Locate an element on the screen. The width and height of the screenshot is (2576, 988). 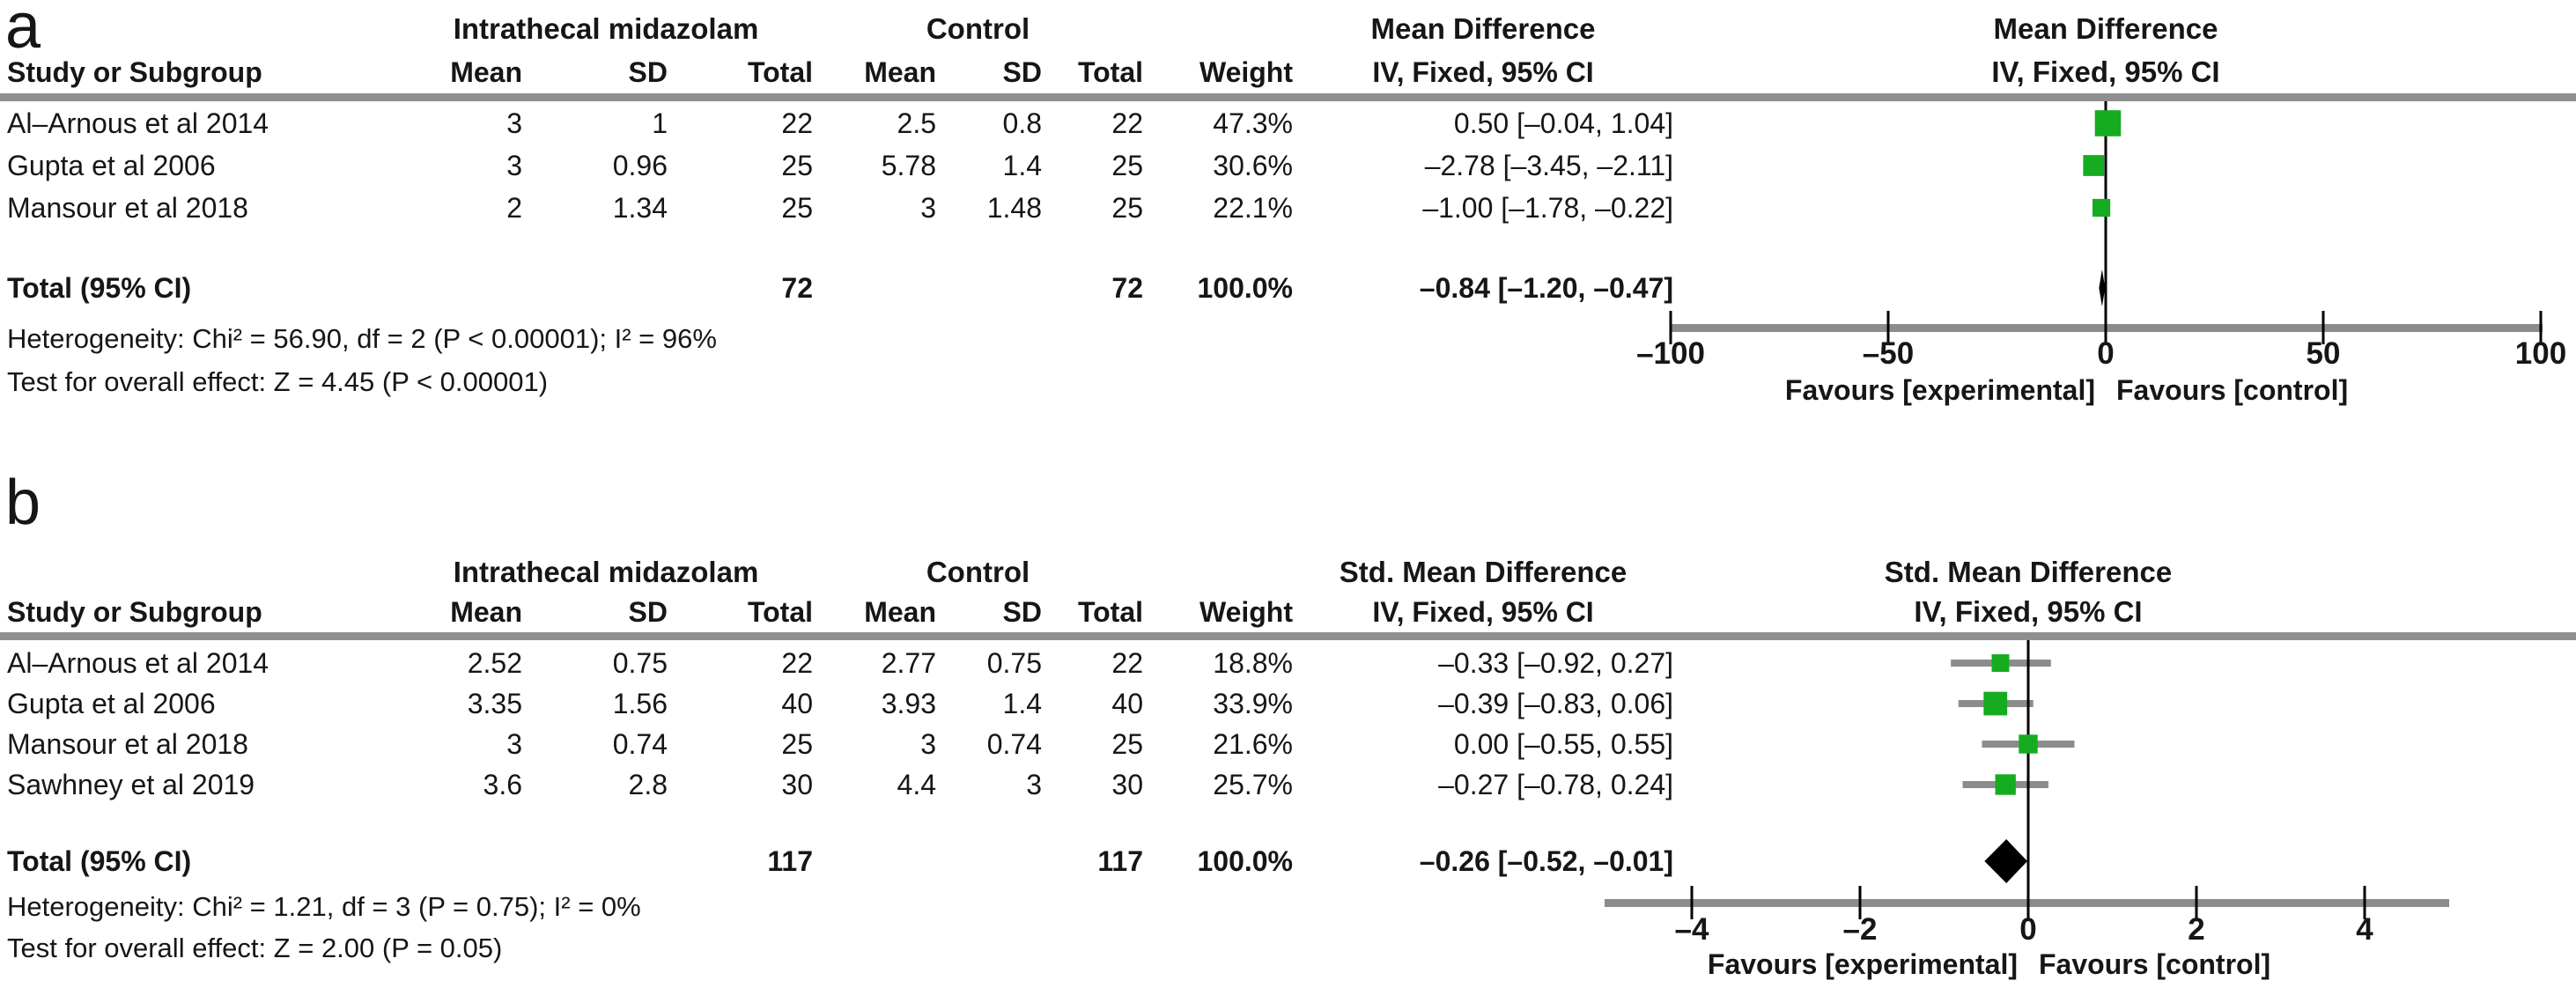
cell-mean_ctl: 4.4 is located at coordinates (916, 784).